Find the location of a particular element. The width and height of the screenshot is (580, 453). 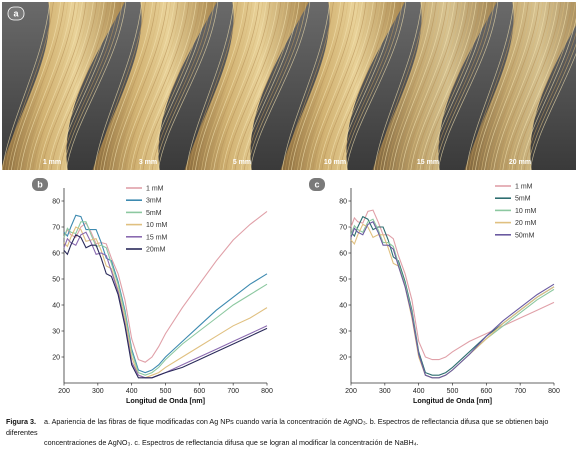

bundle-label: 10 mm is located at coordinates (335, 162).